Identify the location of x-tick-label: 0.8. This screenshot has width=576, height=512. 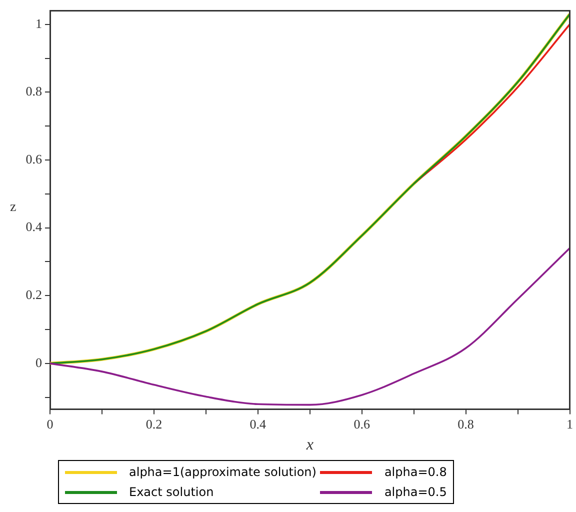
(466, 424).